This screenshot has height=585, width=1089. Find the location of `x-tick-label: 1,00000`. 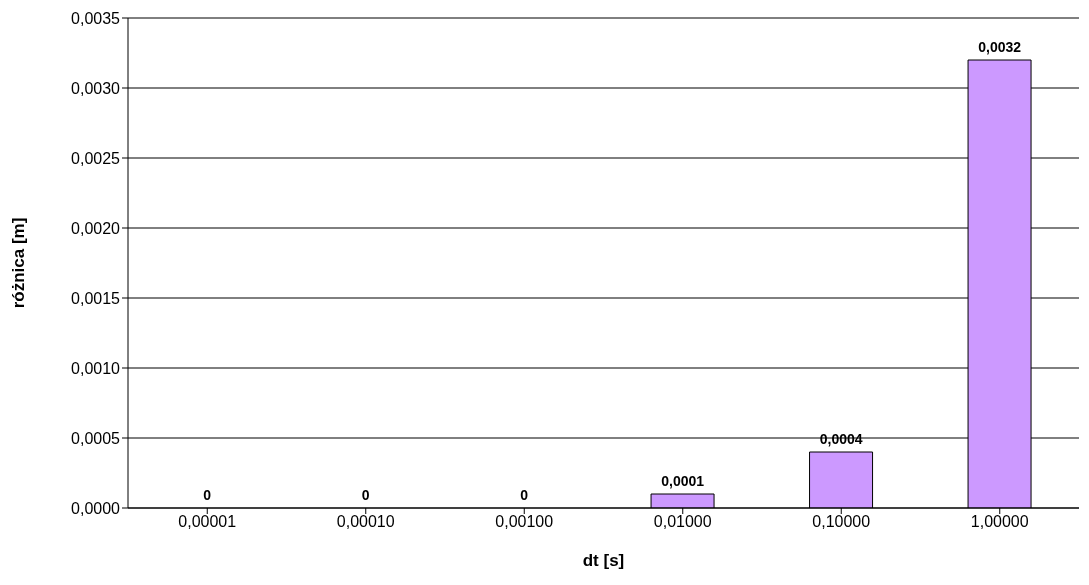

x-tick-label: 1,00000 is located at coordinates (999, 522).